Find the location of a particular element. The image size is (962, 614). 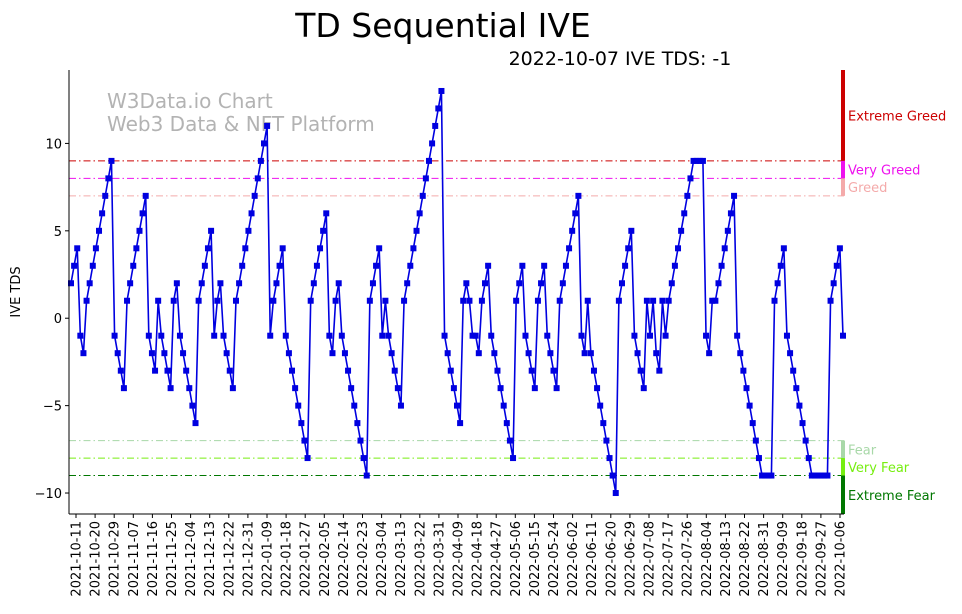

zone-label-2: Greed is located at coordinates (867, 188).